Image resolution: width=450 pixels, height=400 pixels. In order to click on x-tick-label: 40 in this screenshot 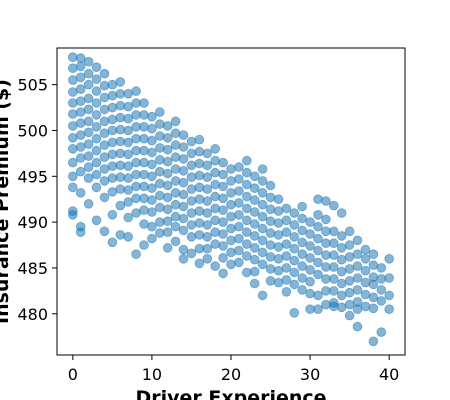, I will do `click(389, 374)`.